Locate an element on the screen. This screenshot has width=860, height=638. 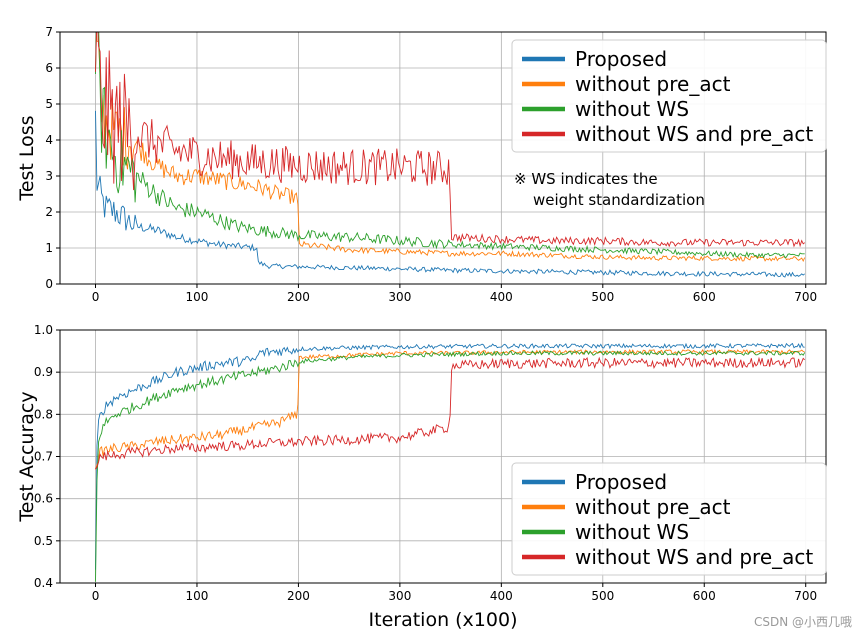
y-tick-label: 4 is located at coordinates (49, 140).